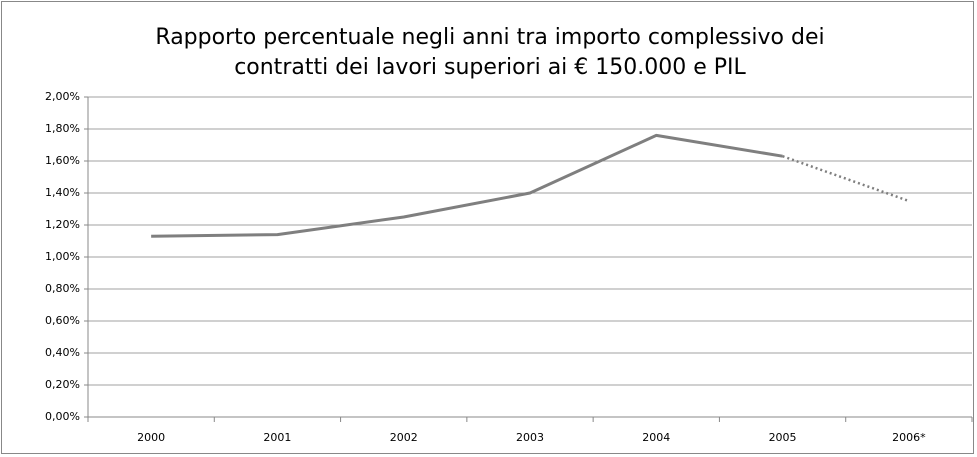 This screenshot has width=977, height=457. What do you see at coordinates (656, 437) in the screenshot?
I see `x-tick-label: 2004` at bounding box center [656, 437].